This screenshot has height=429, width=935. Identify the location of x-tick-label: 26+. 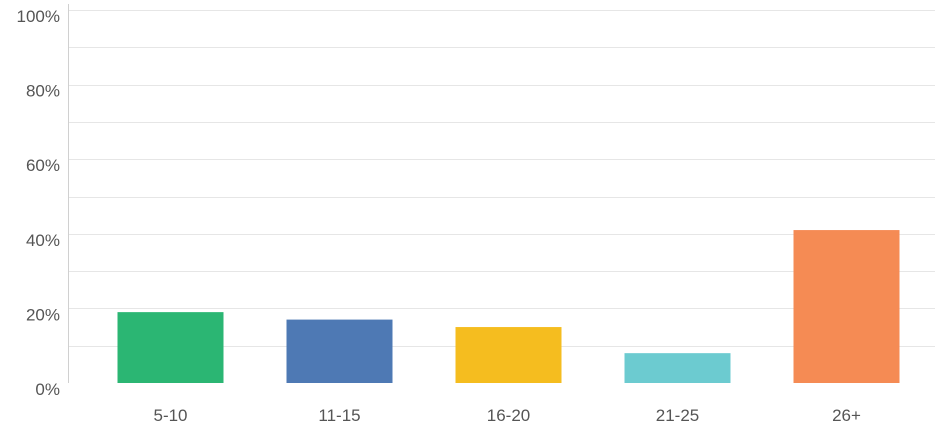
(846, 415).